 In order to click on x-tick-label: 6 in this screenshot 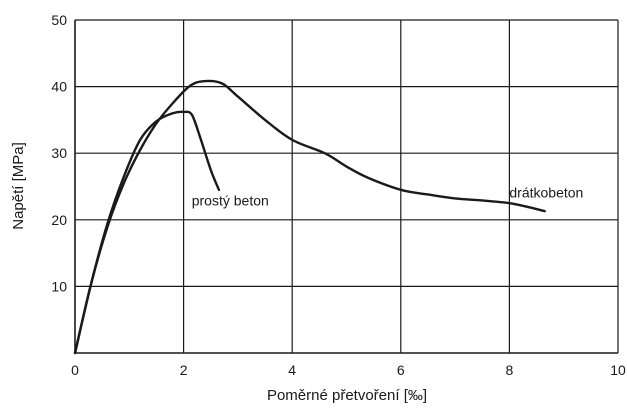, I will do `click(401, 370)`.